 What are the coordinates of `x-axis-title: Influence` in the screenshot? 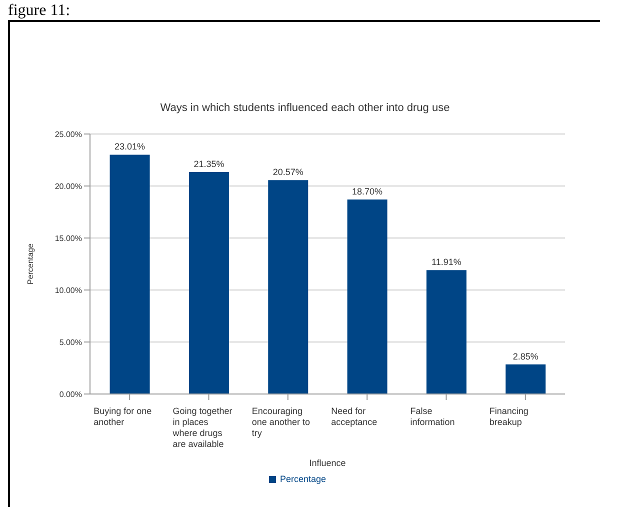 It's located at (327, 463).